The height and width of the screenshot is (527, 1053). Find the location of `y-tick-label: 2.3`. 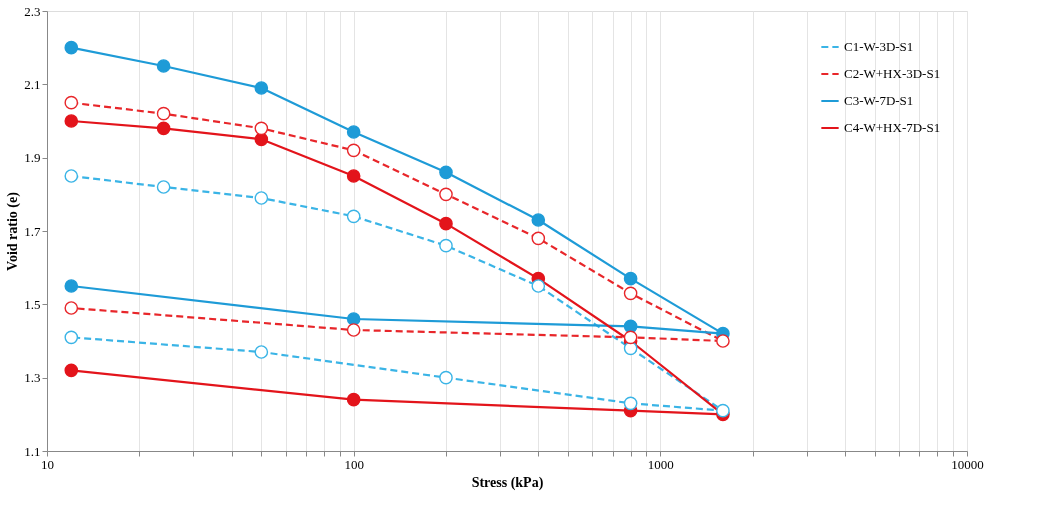

y-tick-label: 2.3 is located at coordinates (32, 11).